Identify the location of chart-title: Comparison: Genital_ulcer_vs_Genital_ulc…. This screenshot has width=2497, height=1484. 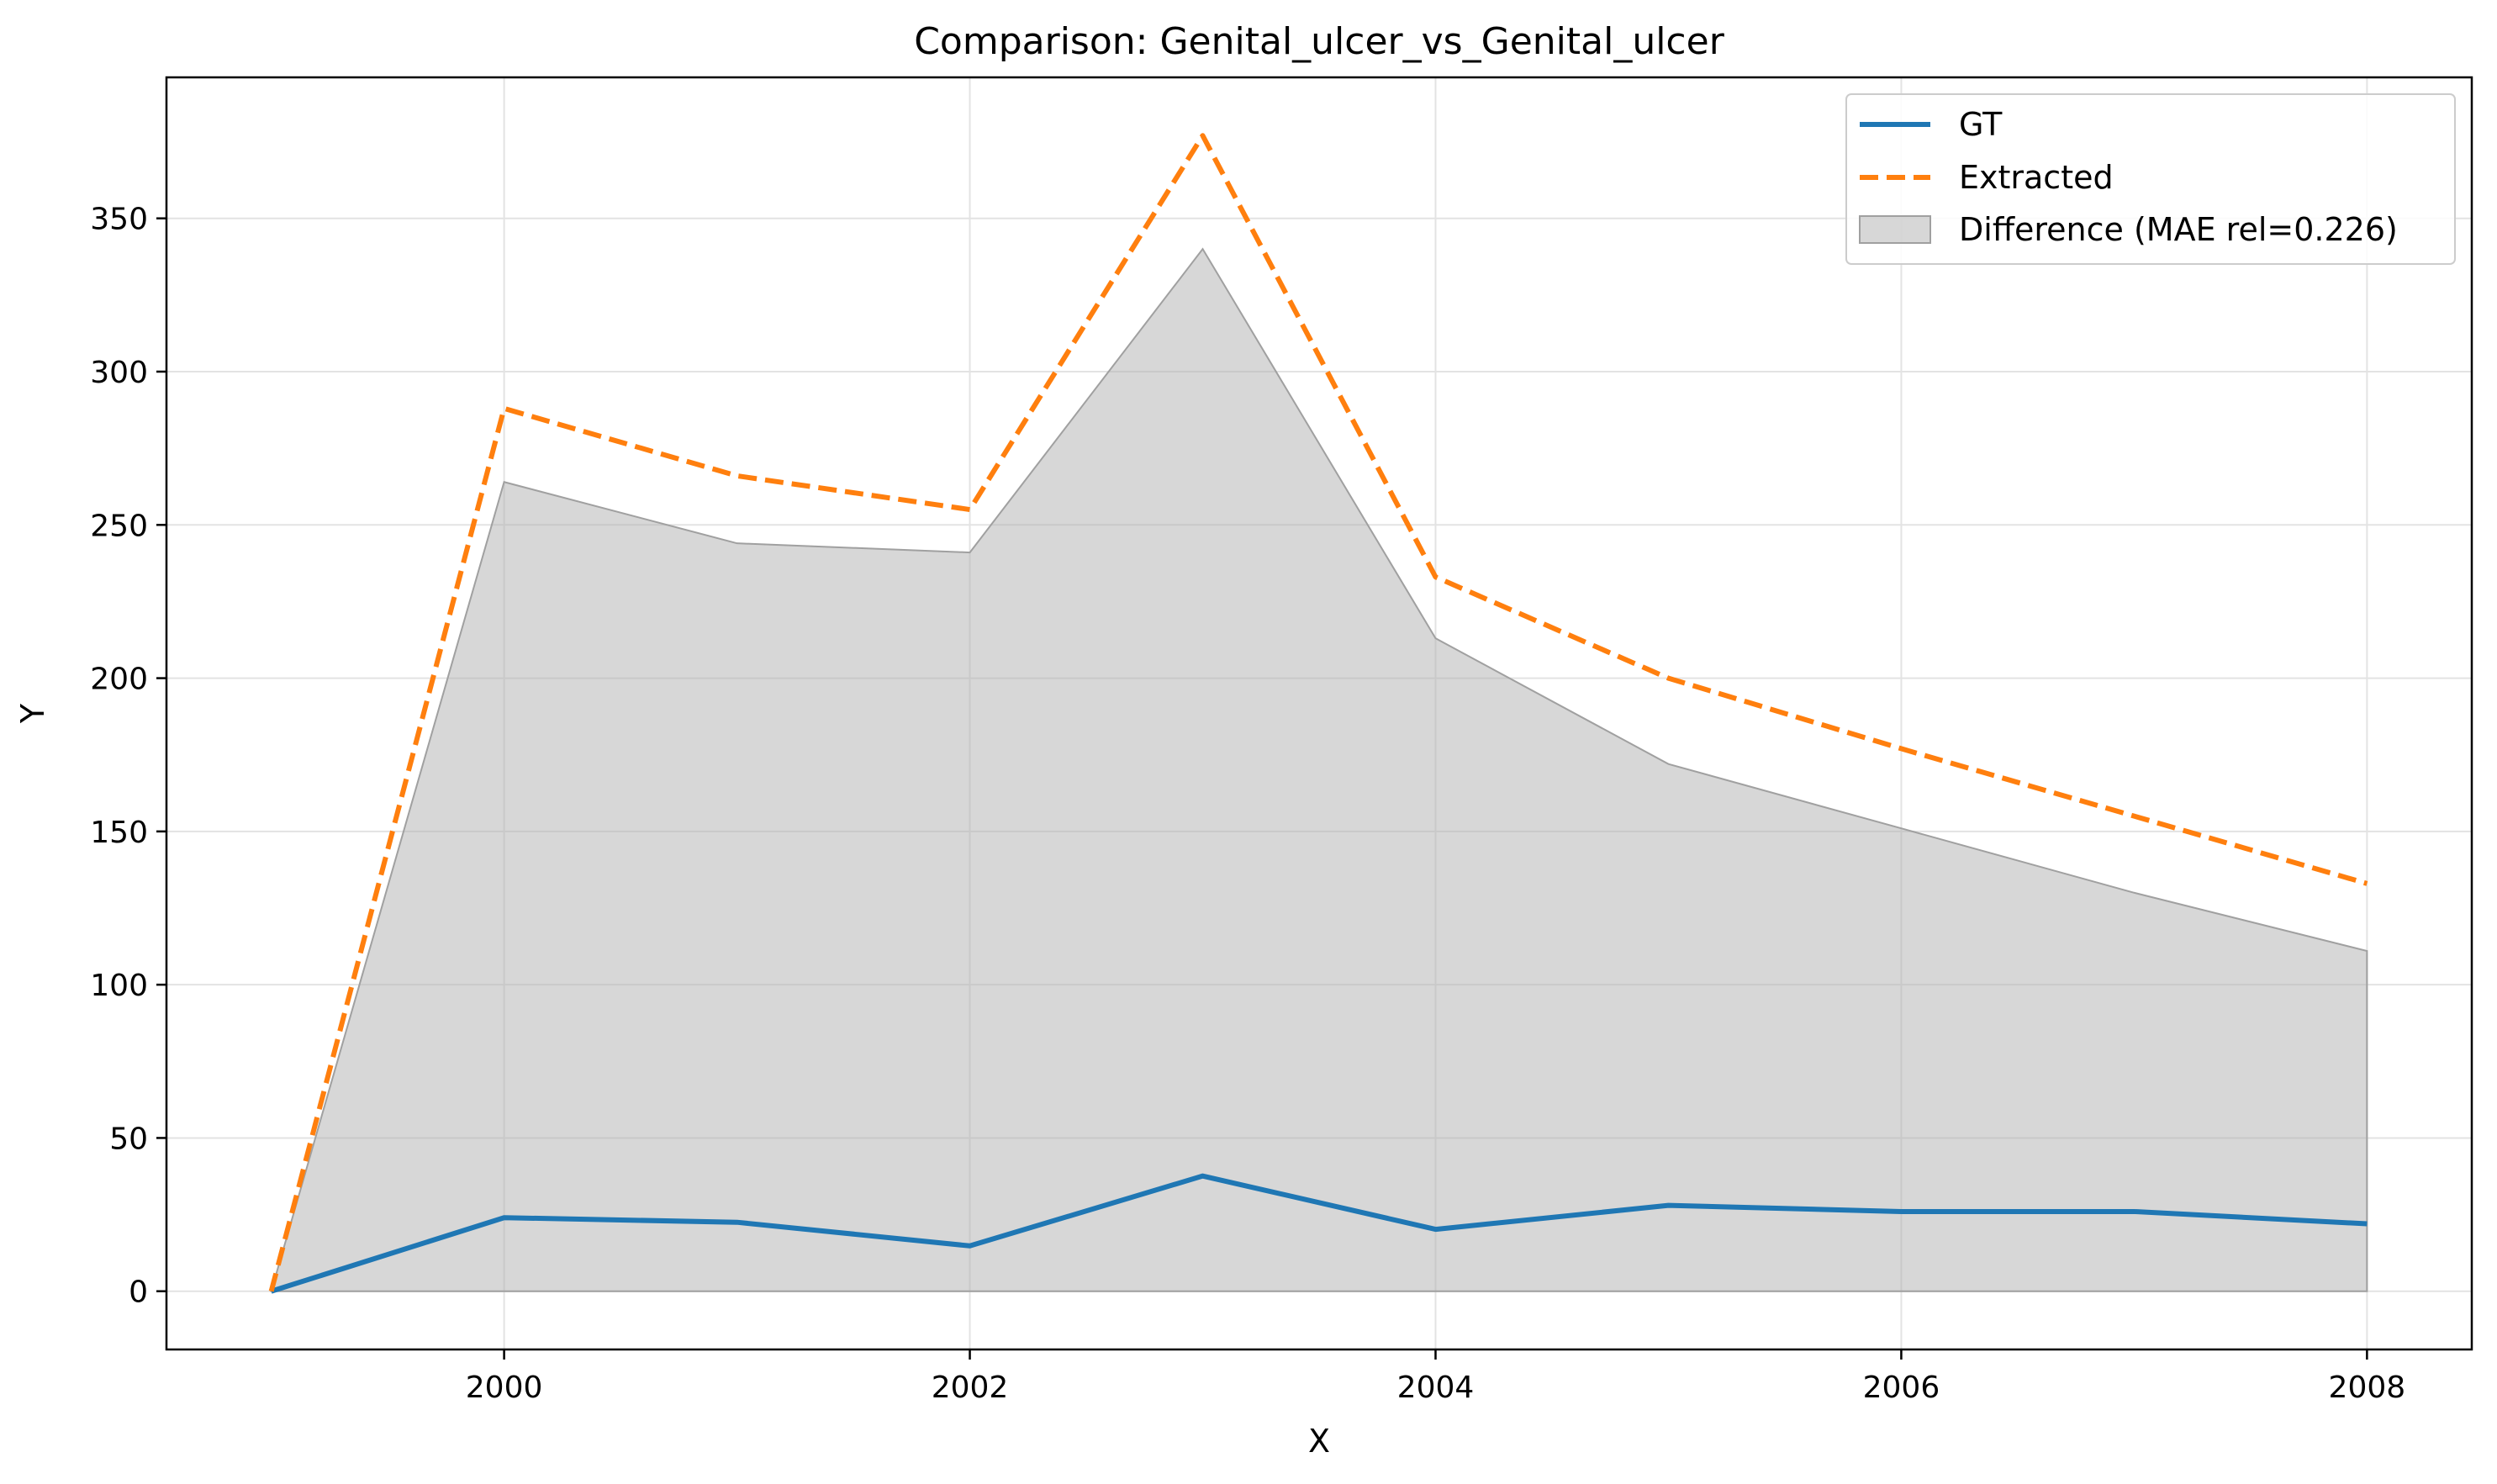
(1319, 41).